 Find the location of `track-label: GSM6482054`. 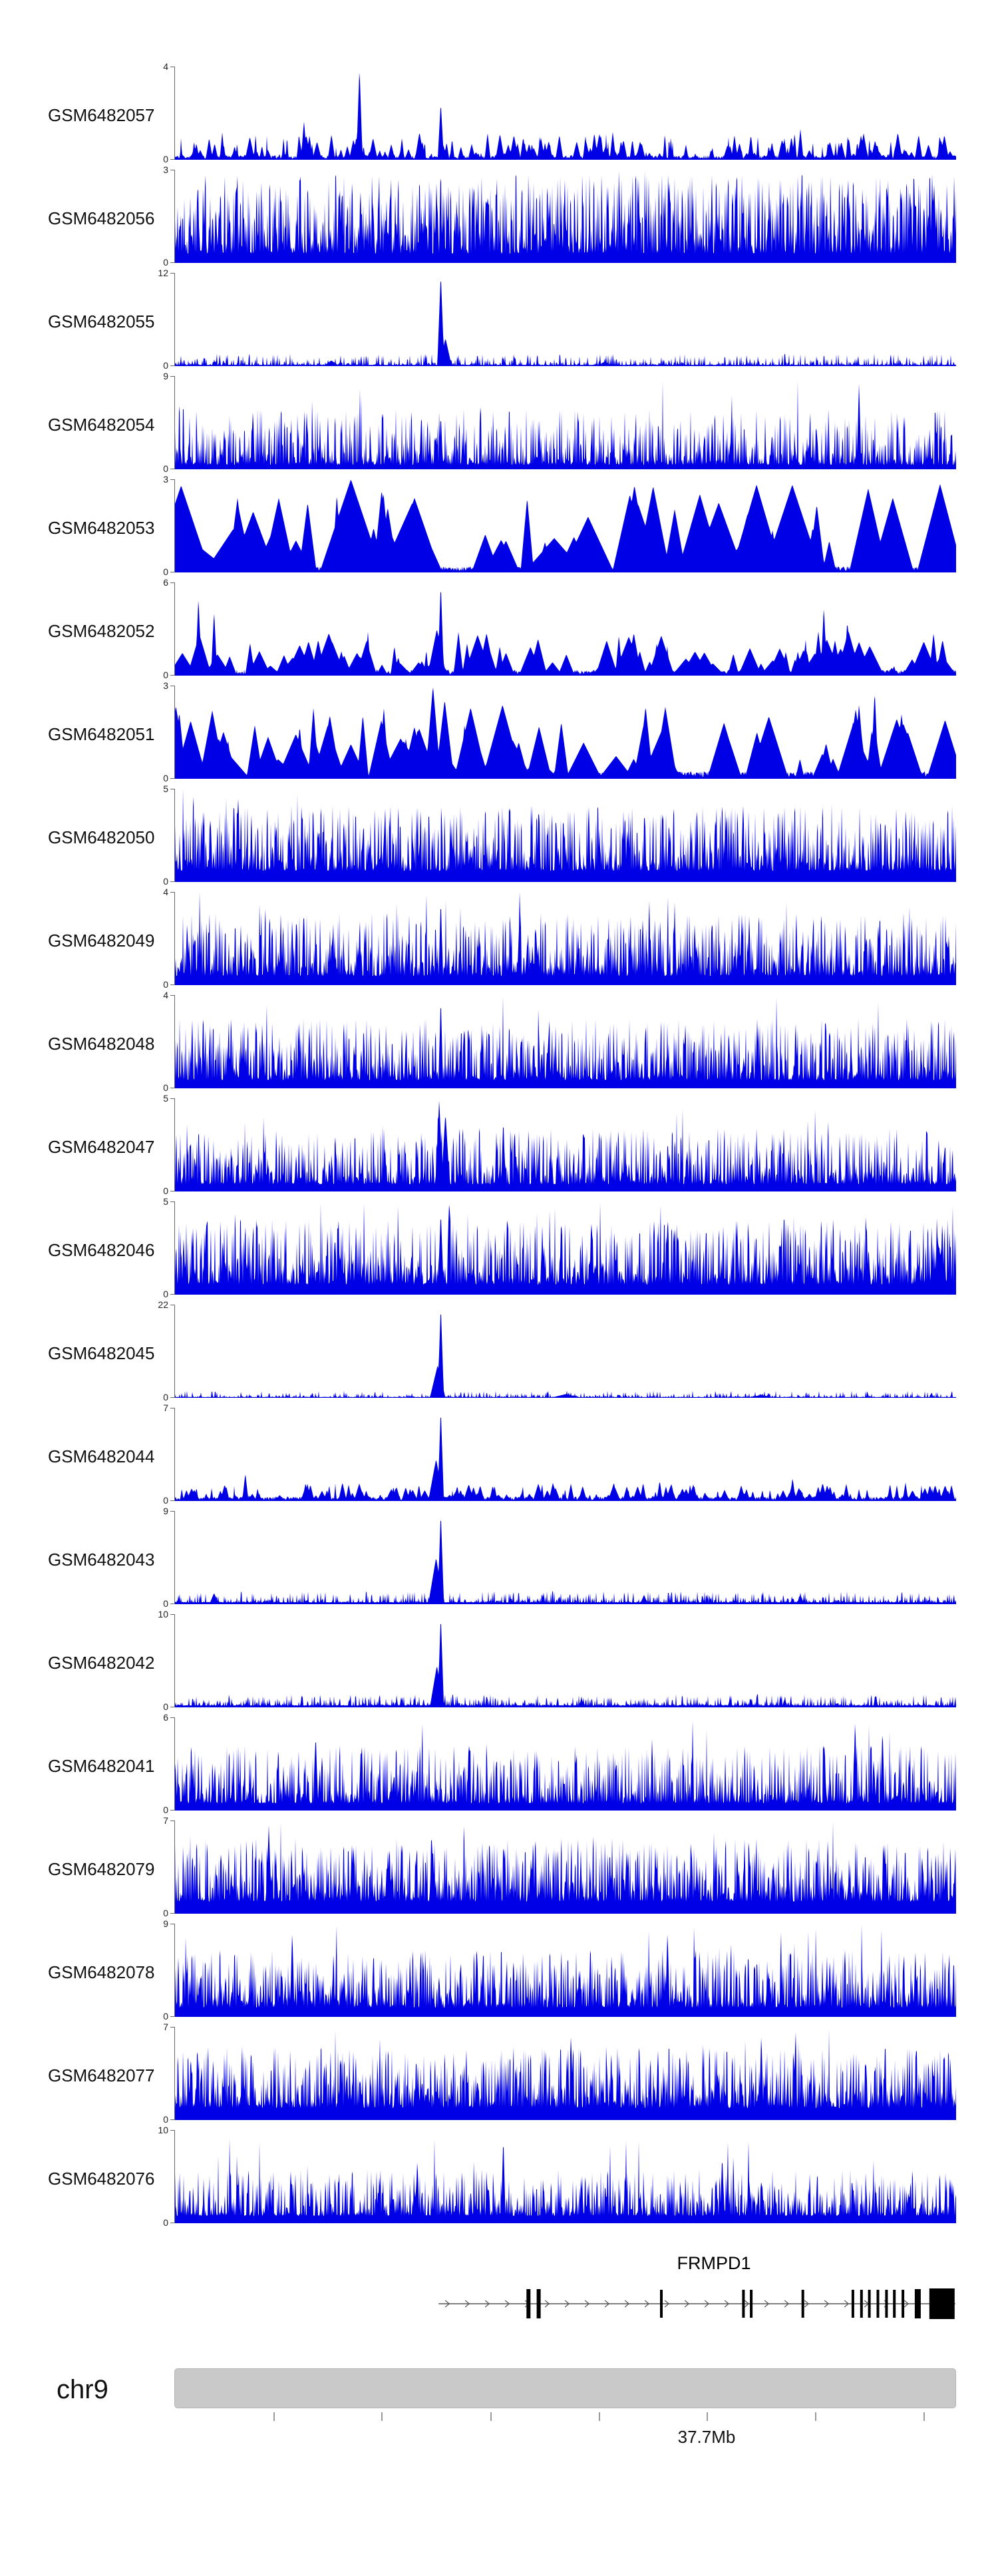

track-label: GSM6482054 is located at coordinates (101, 425).